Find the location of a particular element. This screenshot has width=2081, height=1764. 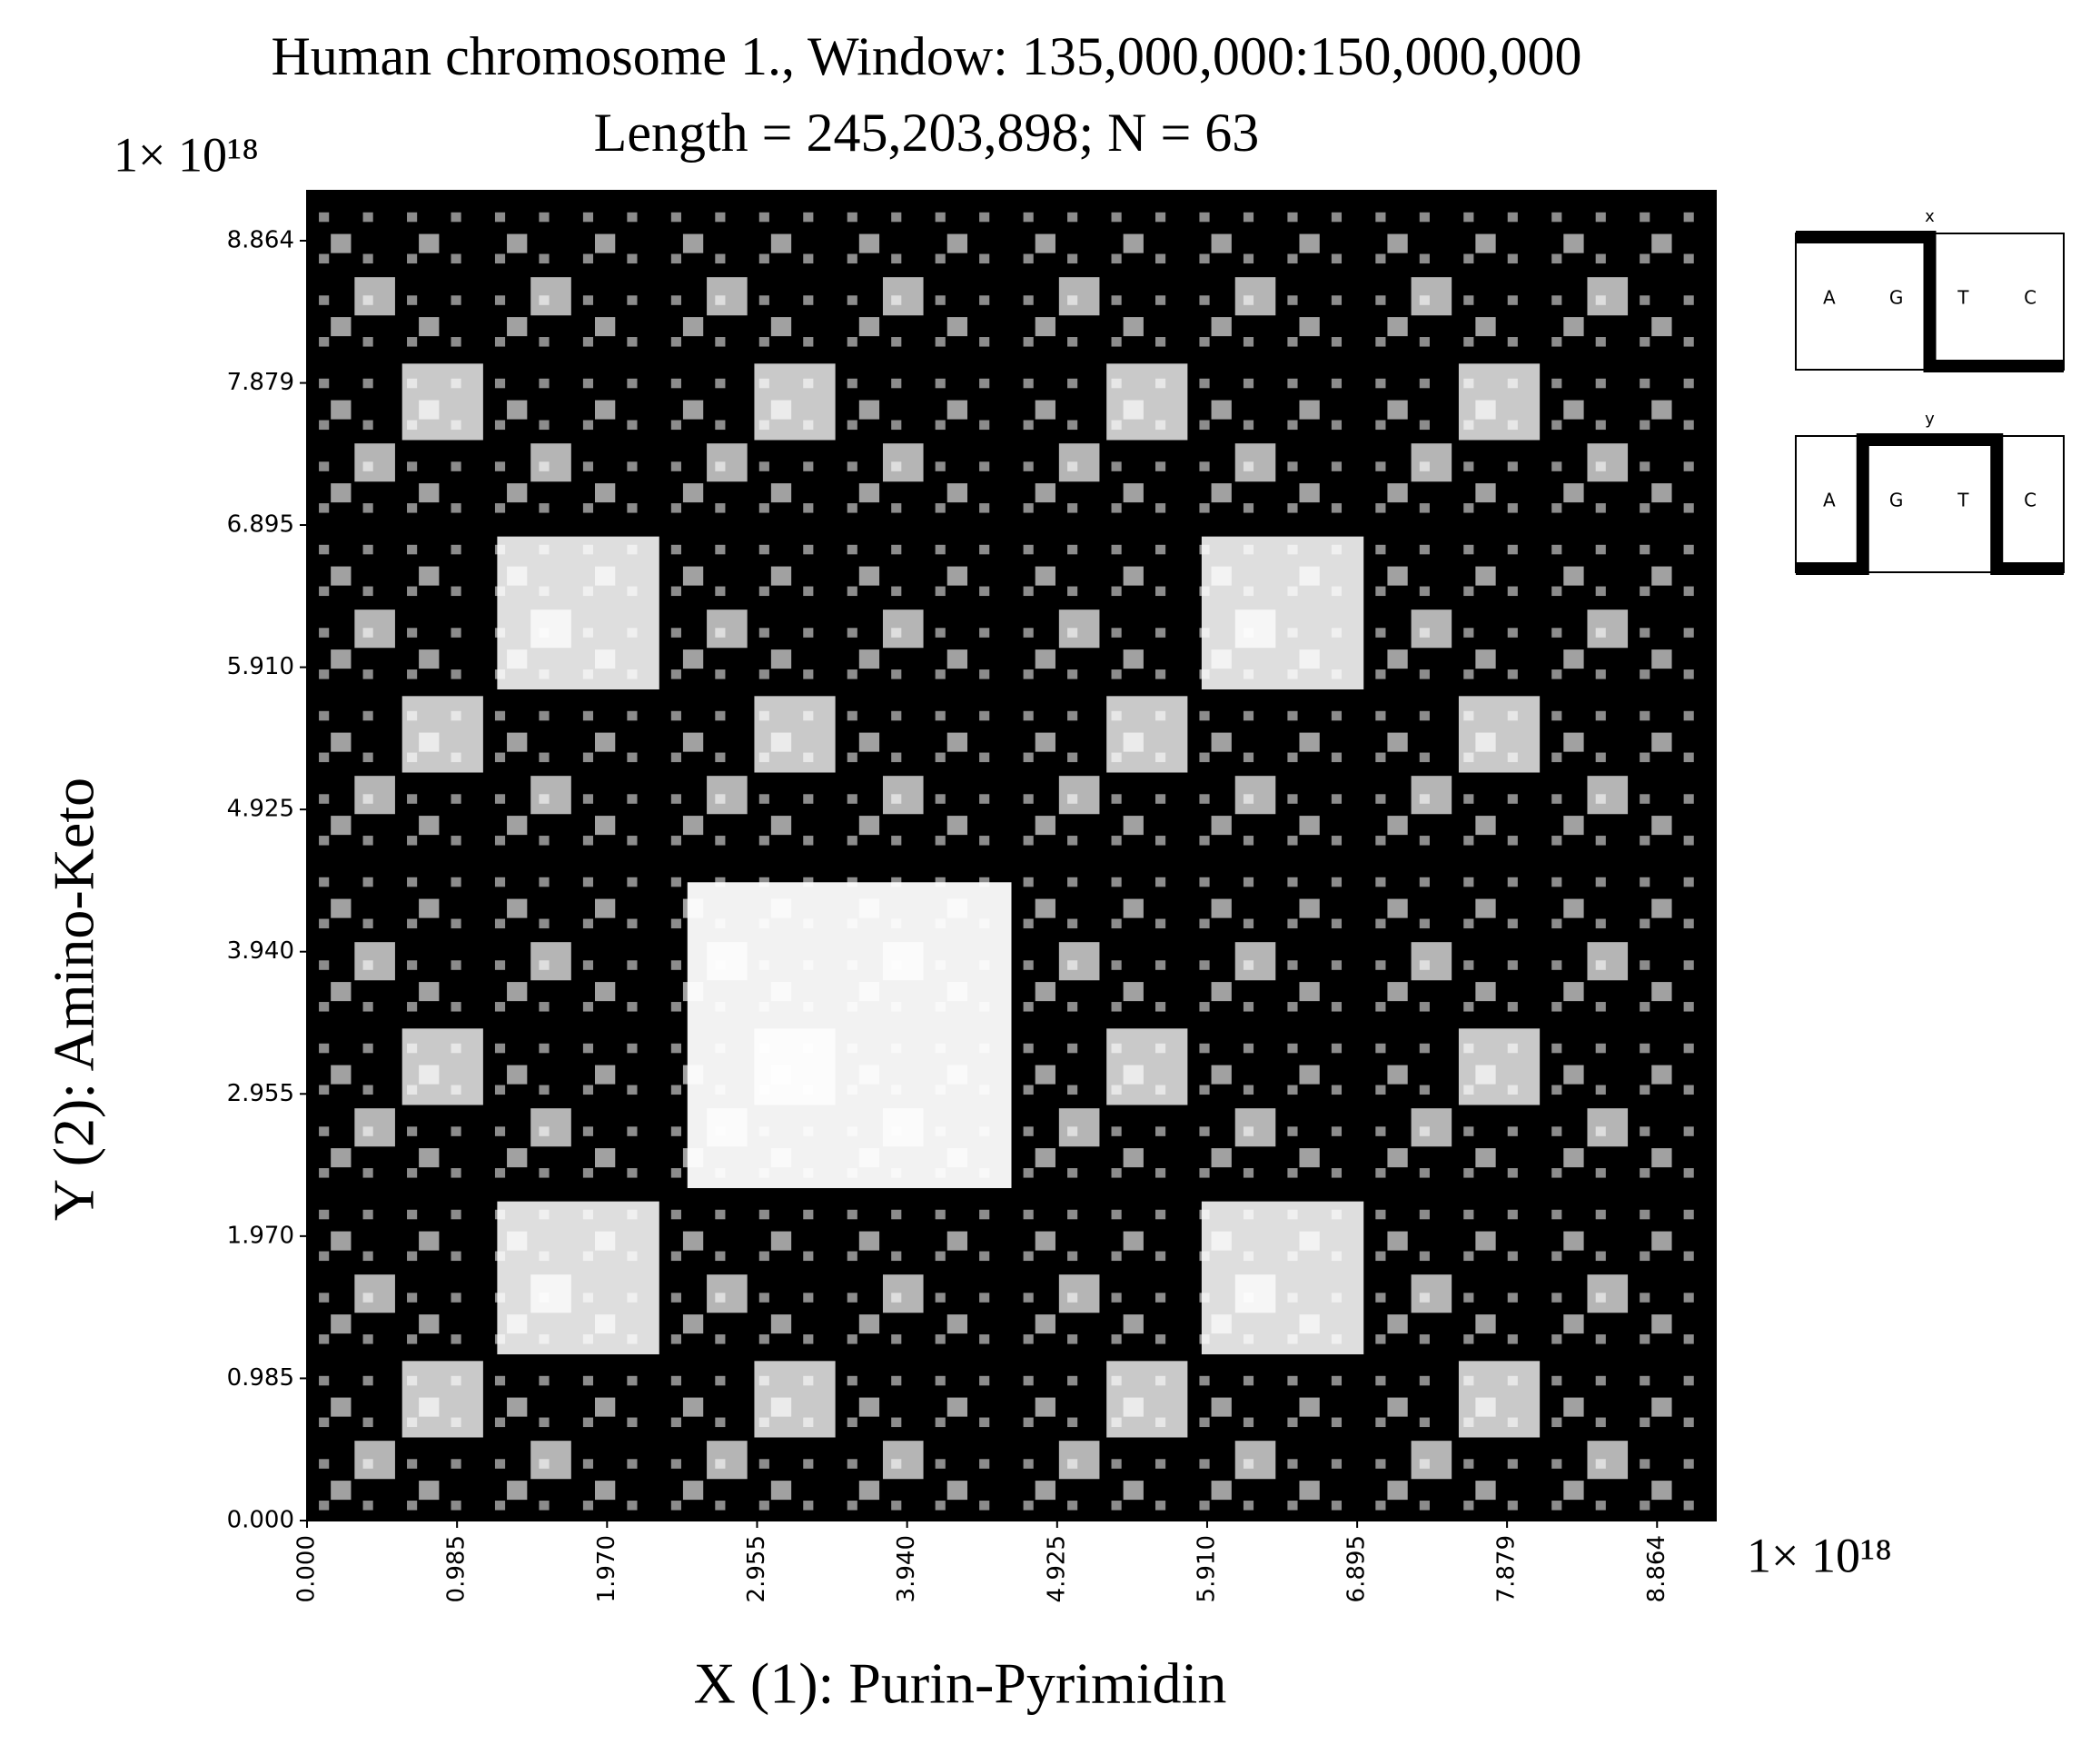

y-tick-label: 8.864 is located at coordinates (260, 239).